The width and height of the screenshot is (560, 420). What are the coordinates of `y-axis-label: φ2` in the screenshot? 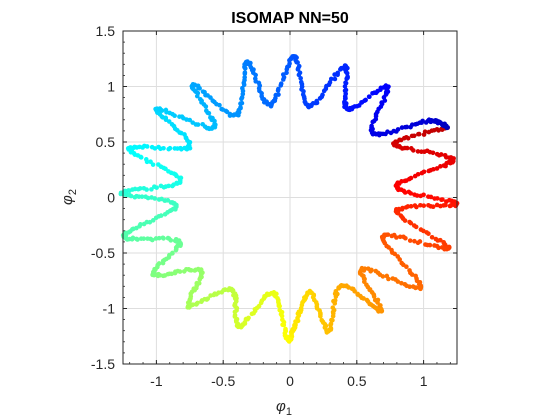 It's located at (69, 197).